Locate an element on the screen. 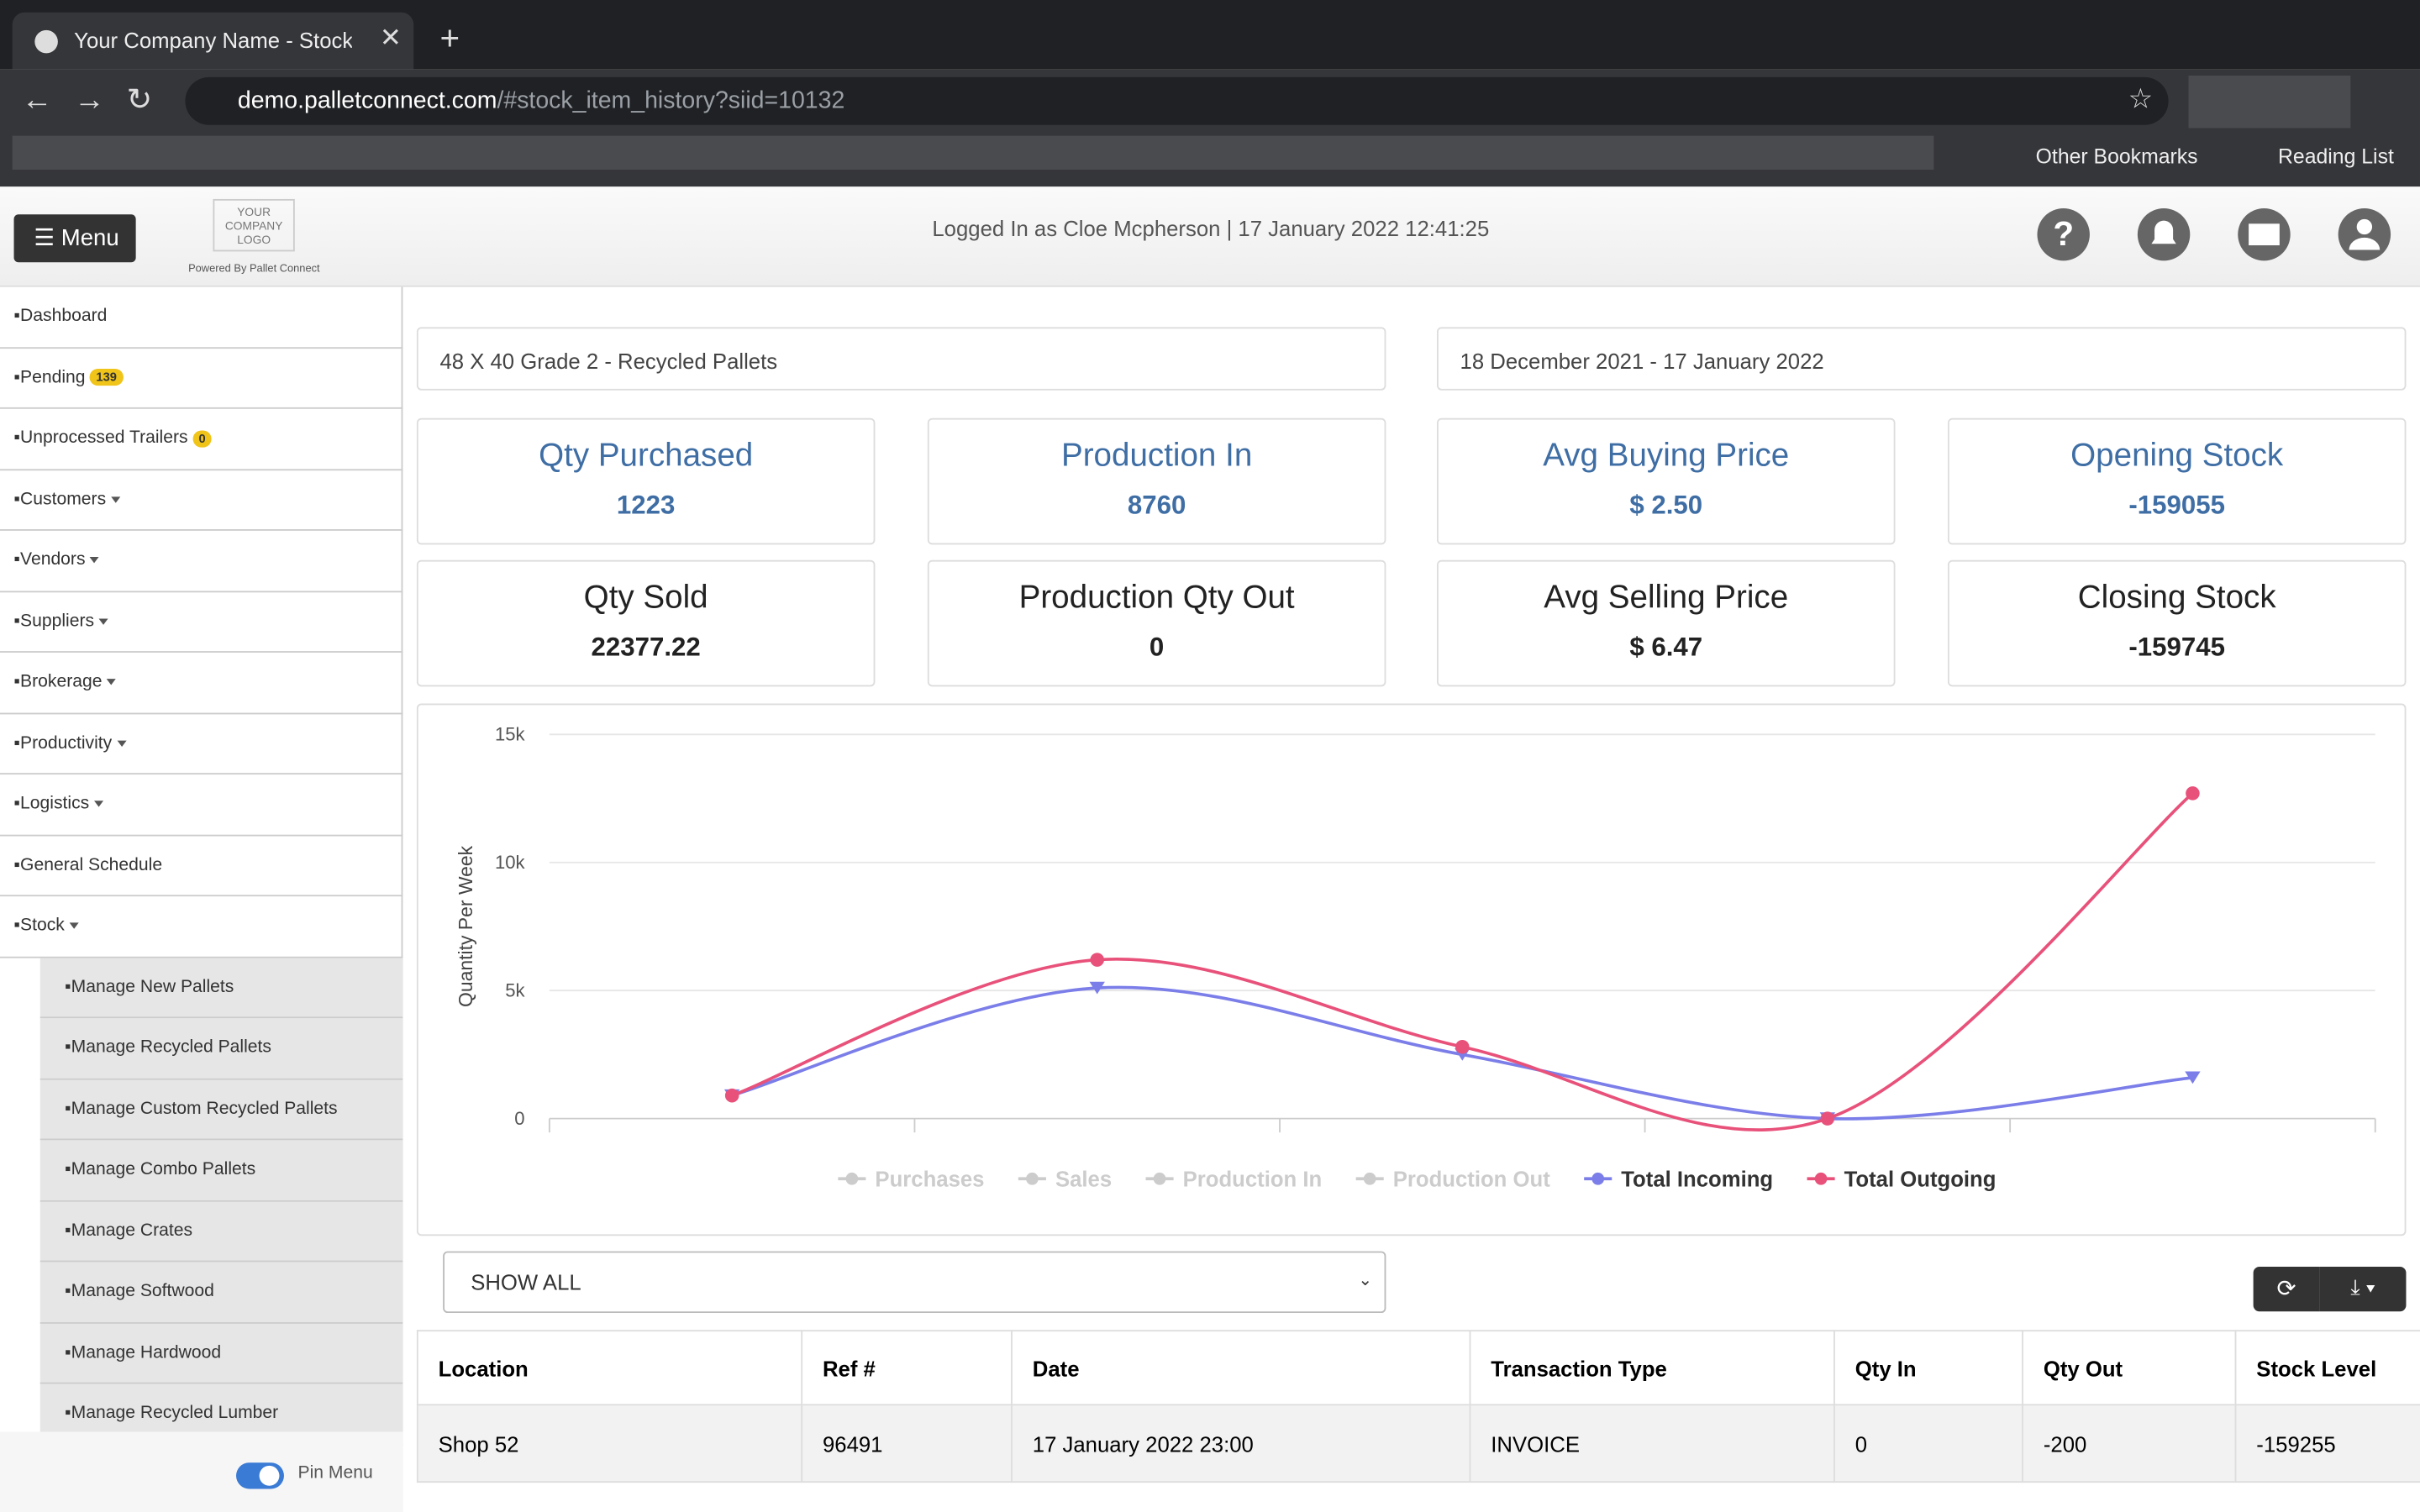  column-header: Qty Out is located at coordinates (2129, 1368).